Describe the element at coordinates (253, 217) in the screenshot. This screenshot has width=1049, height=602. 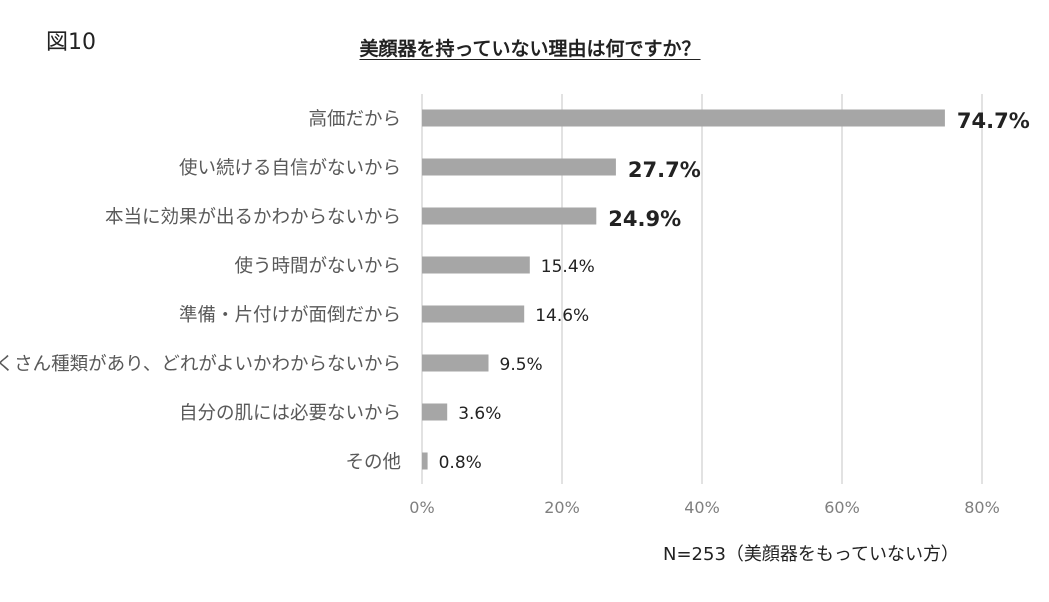
I see `category-label: 本当に効果が出るかわからないから` at that location.